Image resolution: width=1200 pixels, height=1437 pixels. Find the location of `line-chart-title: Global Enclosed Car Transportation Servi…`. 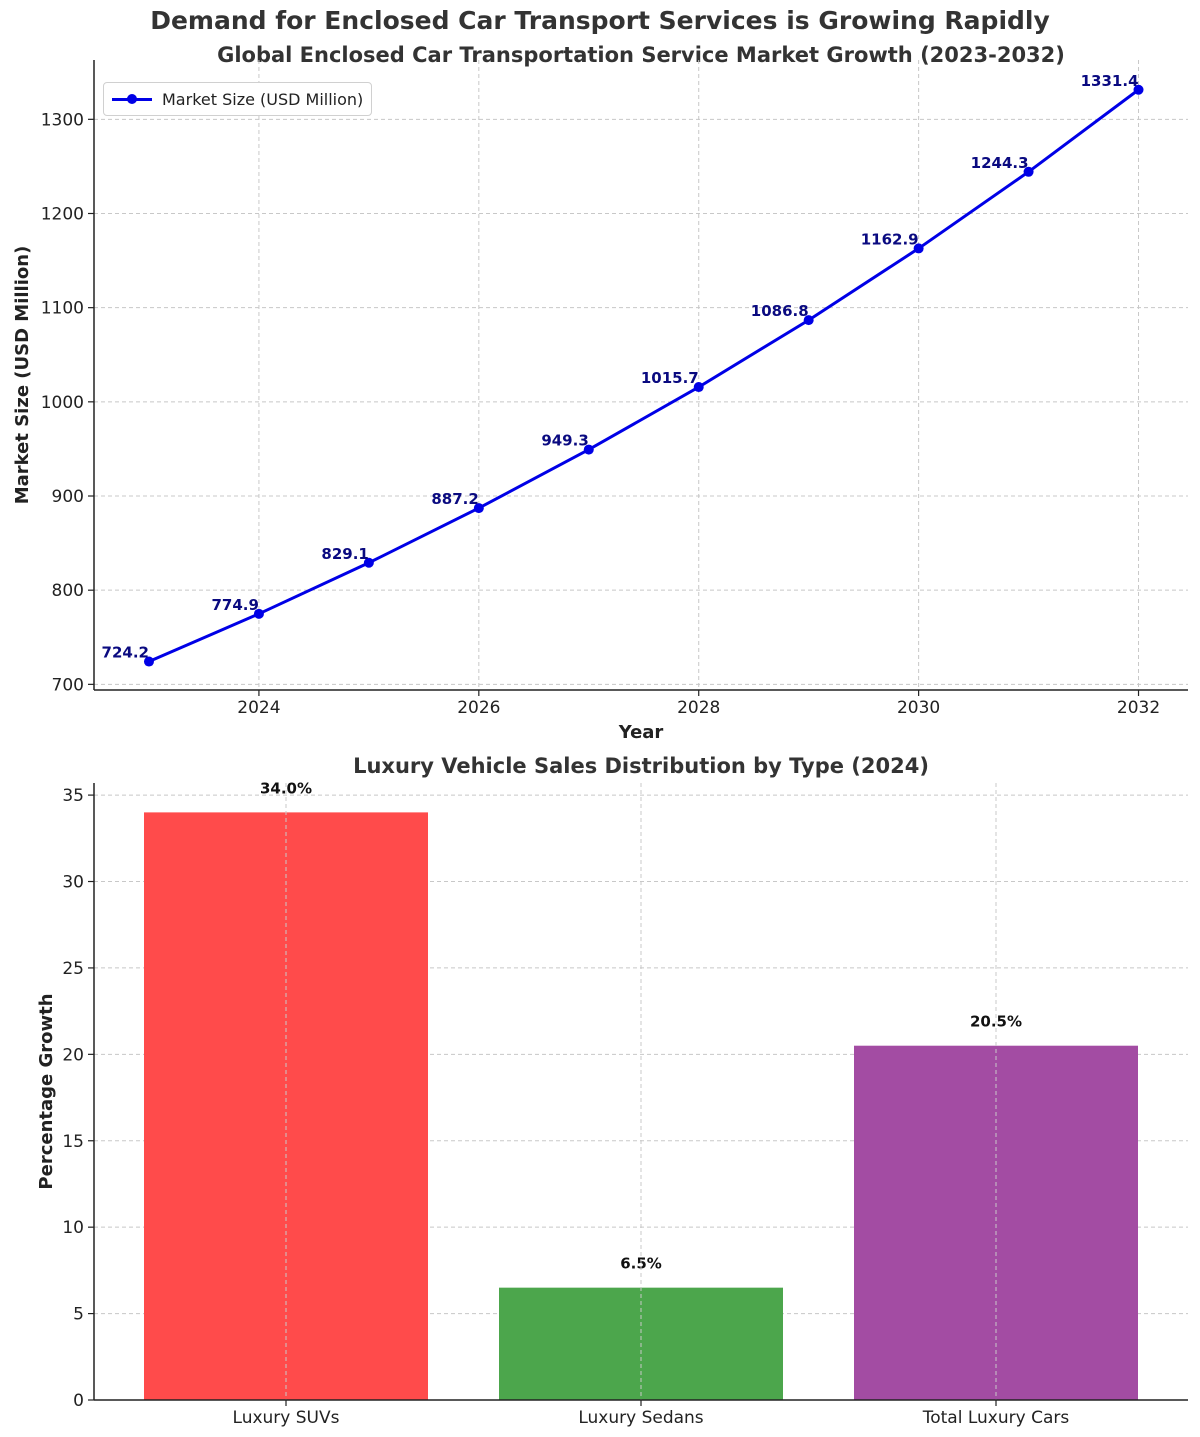

line-chart-title: Global Enclosed Car Transportation Servi… is located at coordinates (641, 55).